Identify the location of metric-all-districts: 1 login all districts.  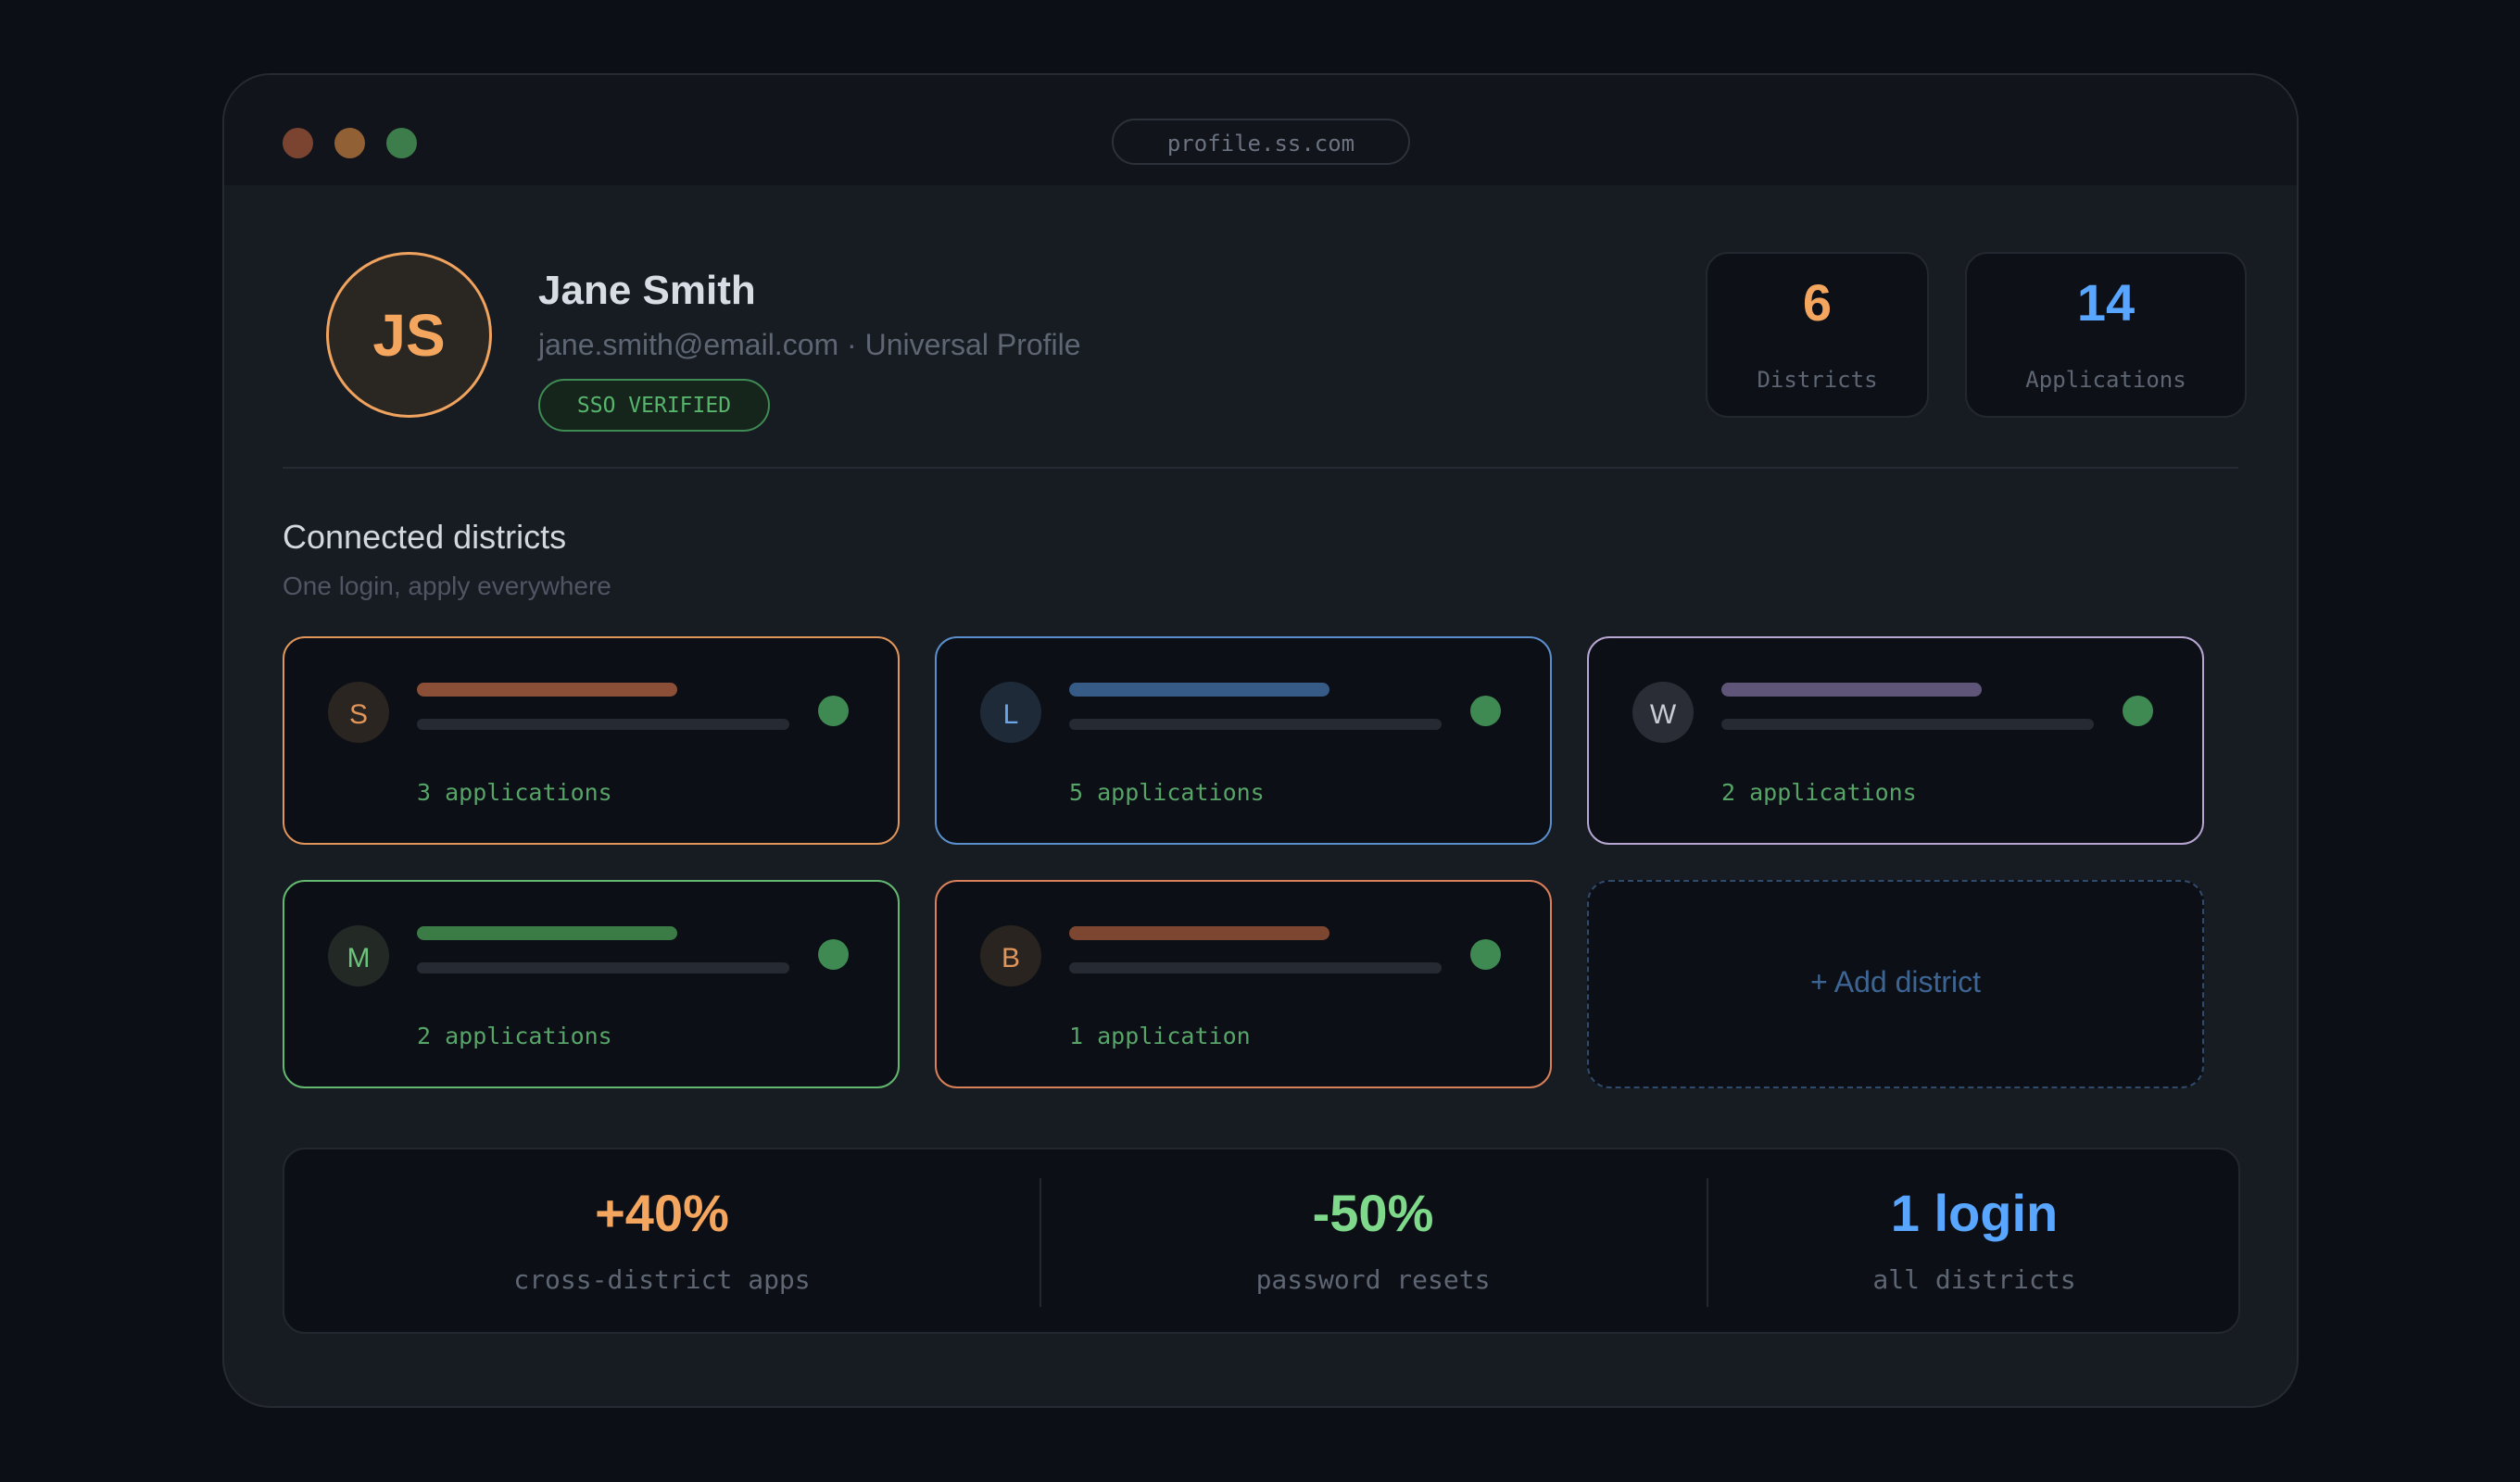
(1974, 1240).